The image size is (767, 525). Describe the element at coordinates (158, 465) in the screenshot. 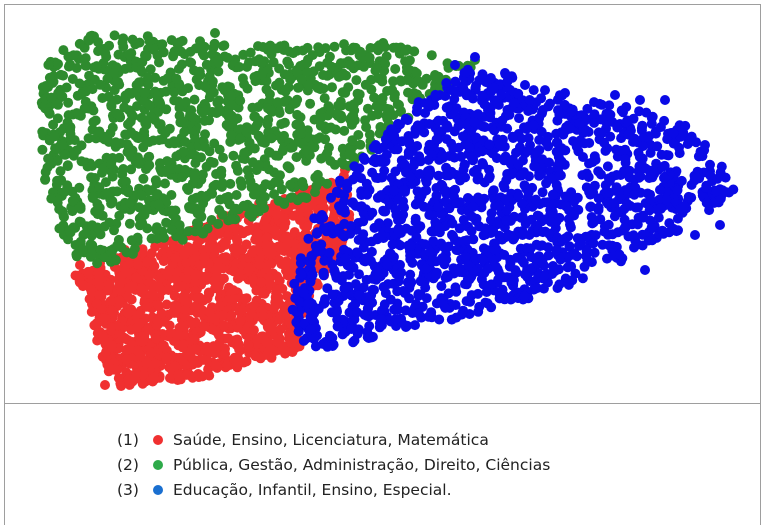

I see `legend-marker-green` at that location.